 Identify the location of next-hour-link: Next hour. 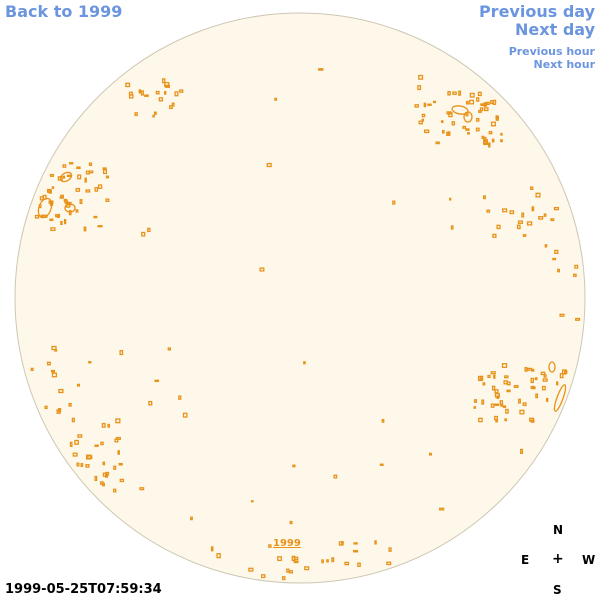
(564, 64).